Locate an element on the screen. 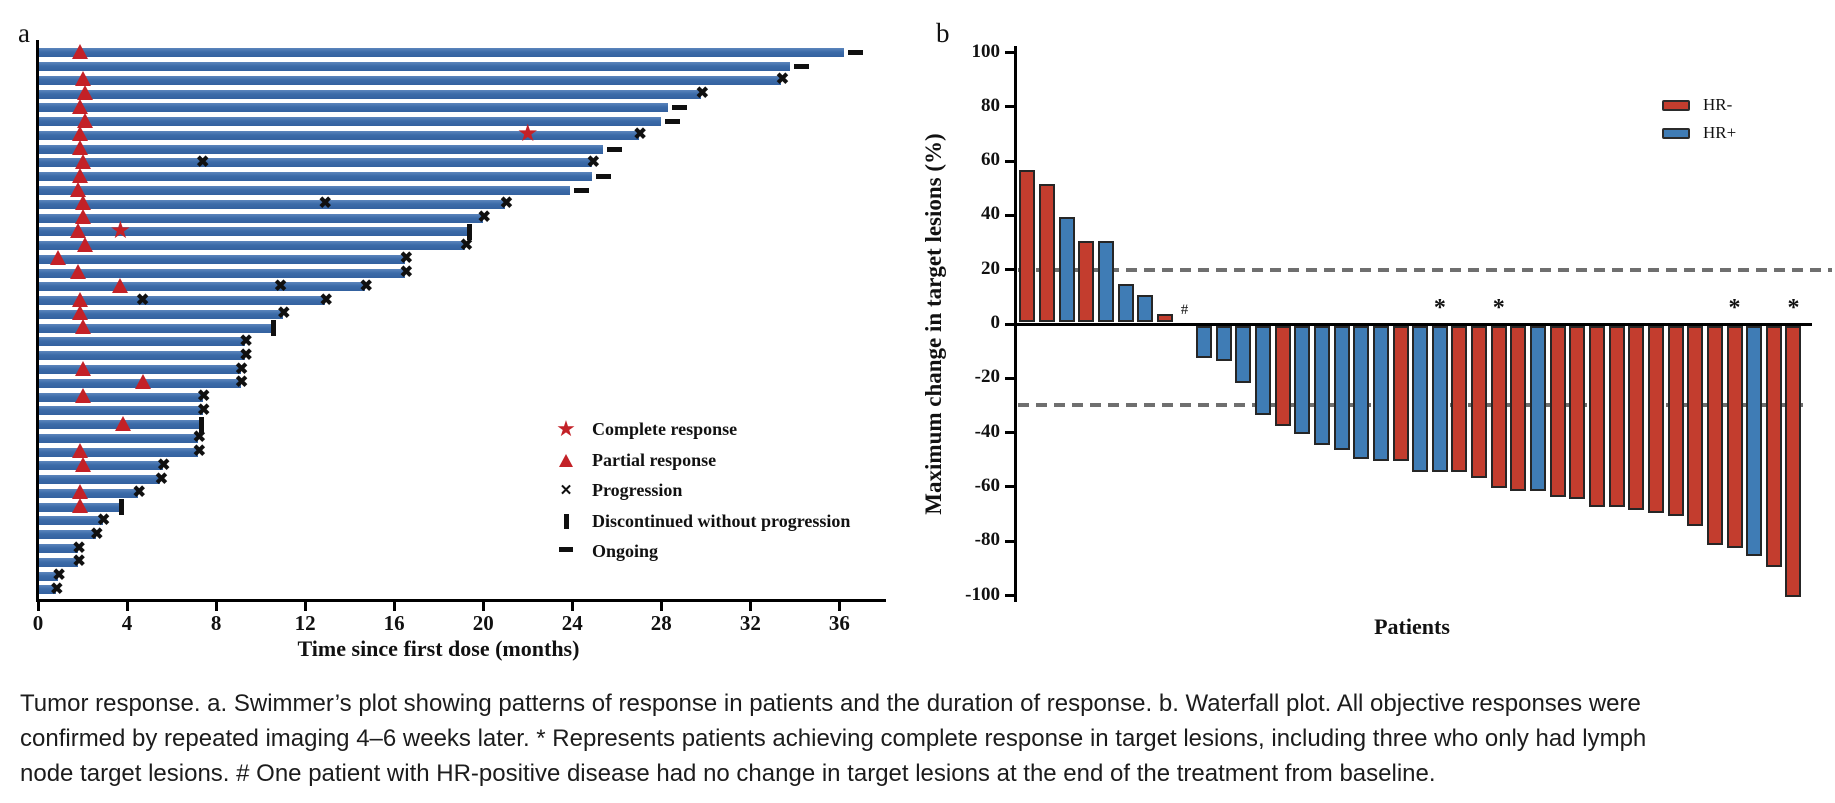 The image size is (1835, 803). legend-item-label: Partial response is located at coordinates (654, 459).